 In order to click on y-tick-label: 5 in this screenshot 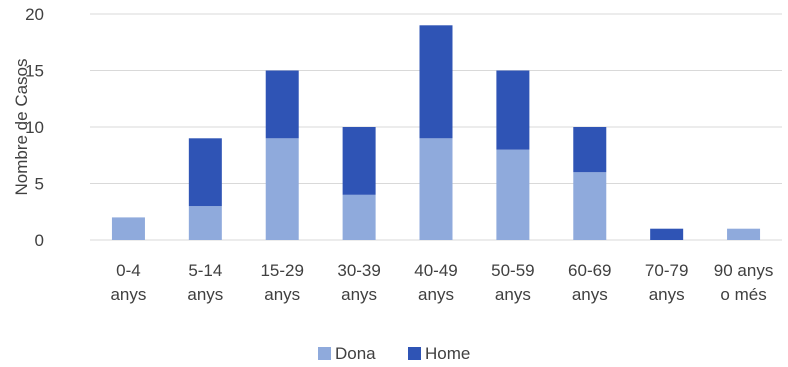, I will do `click(39, 184)`.